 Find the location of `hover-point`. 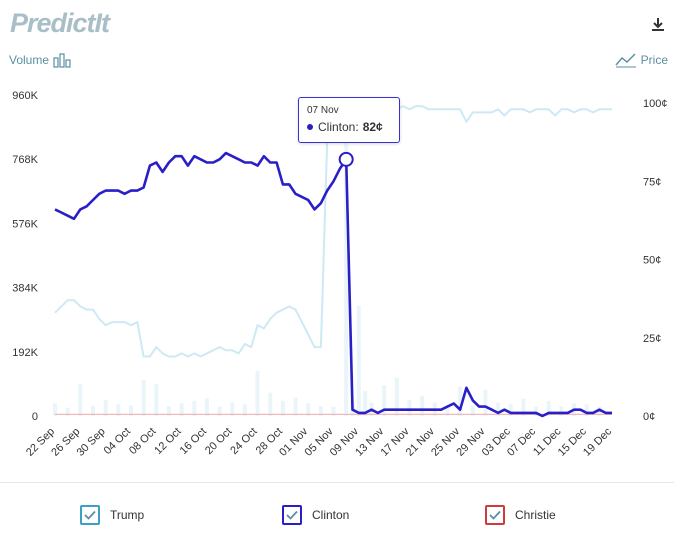

hover-point is located at coordinates (346, 159).